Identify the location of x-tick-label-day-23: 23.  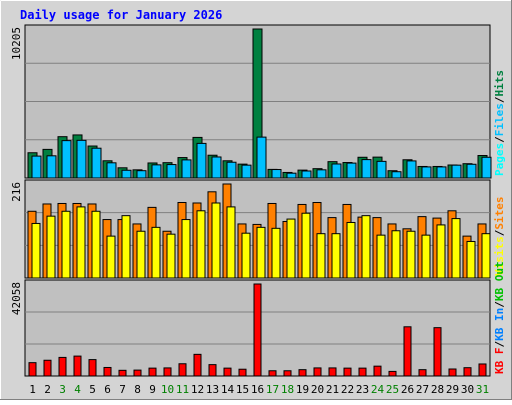
(362, 389).